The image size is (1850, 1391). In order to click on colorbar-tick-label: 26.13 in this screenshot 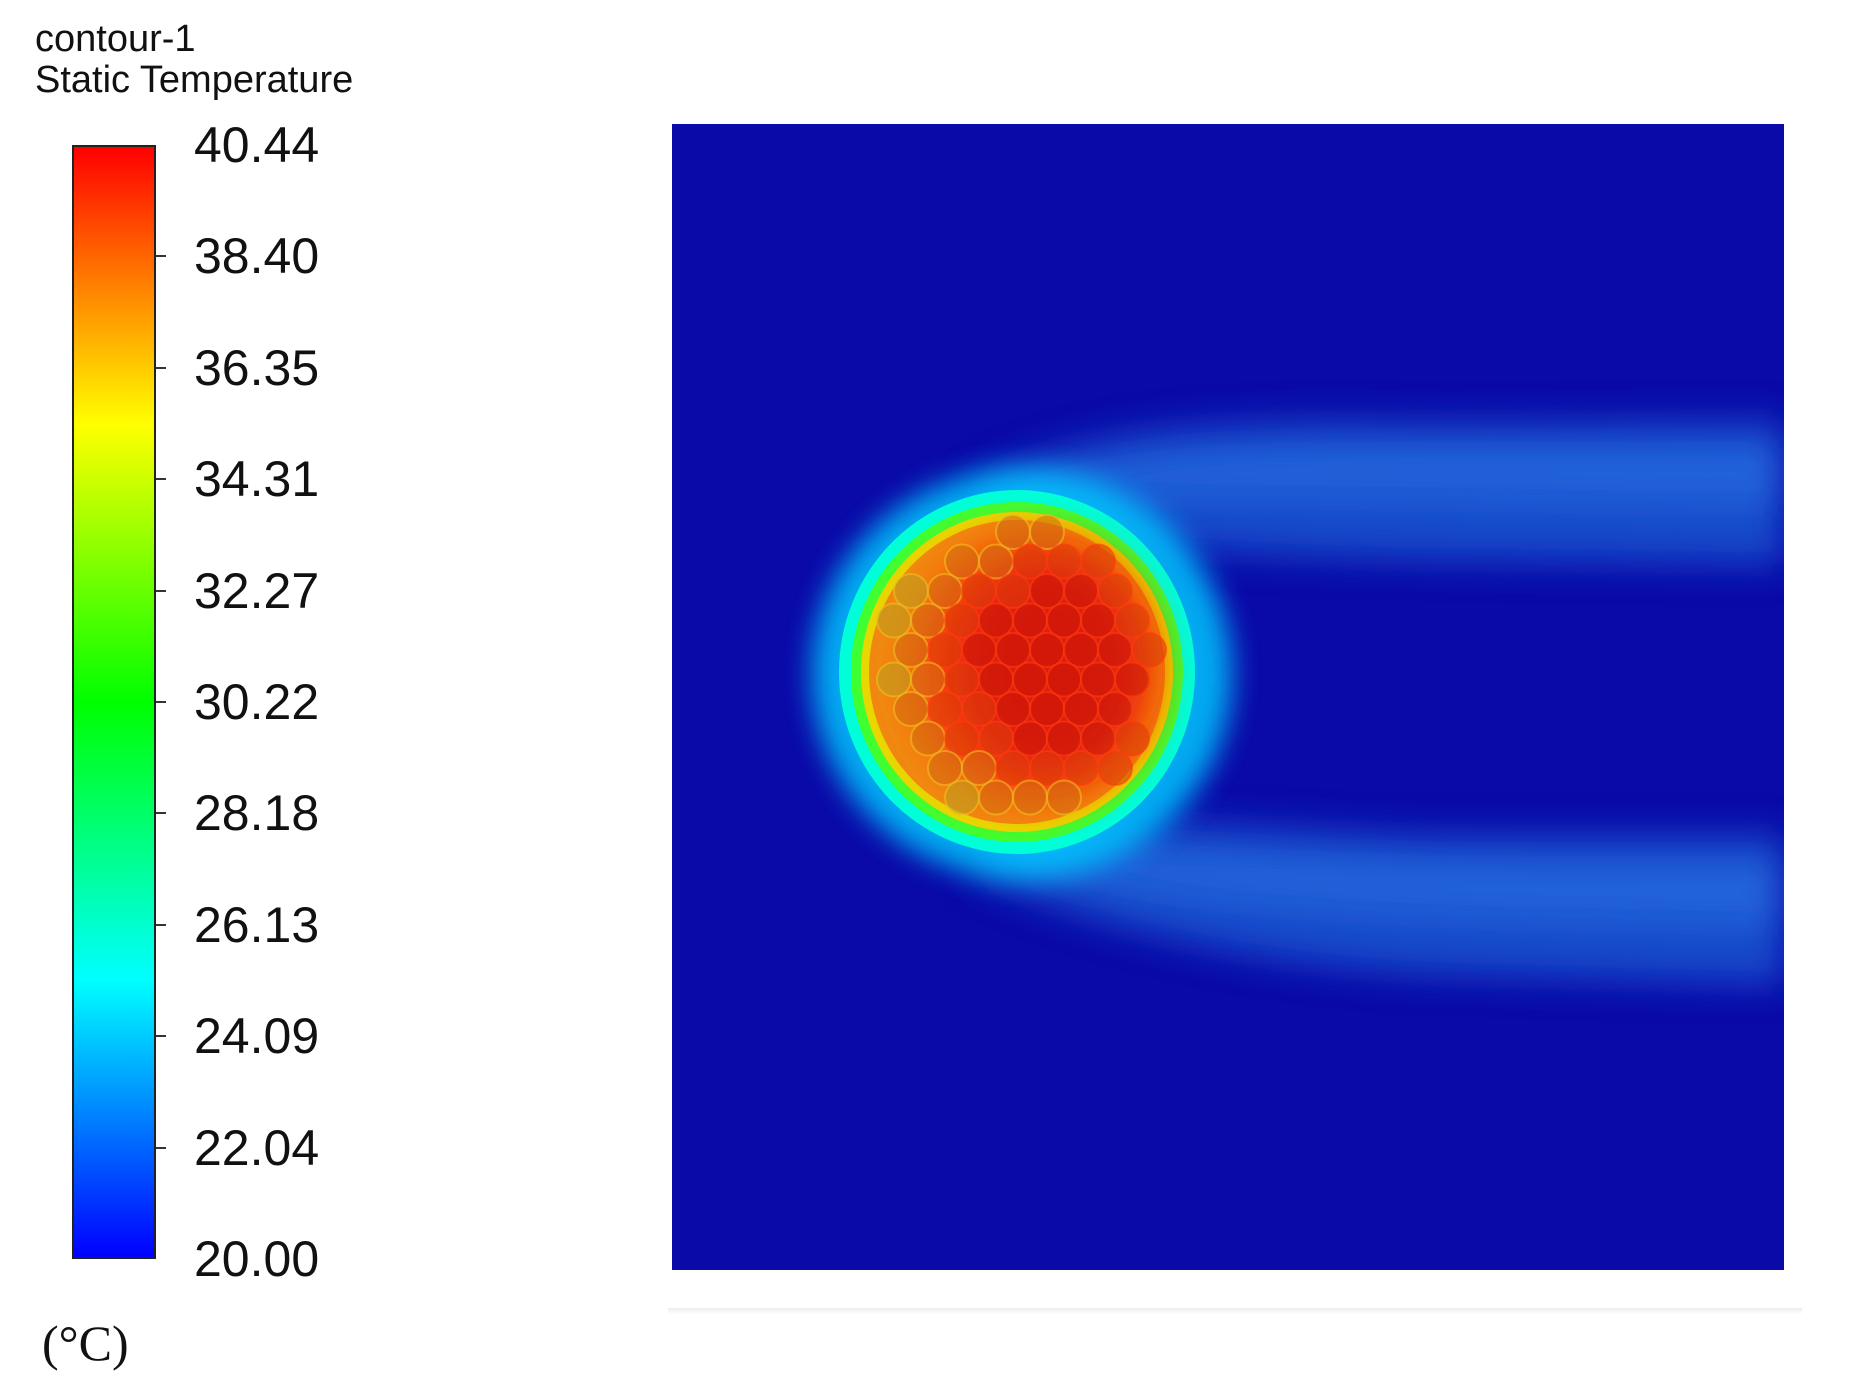, I will do `click(257, 924)`.